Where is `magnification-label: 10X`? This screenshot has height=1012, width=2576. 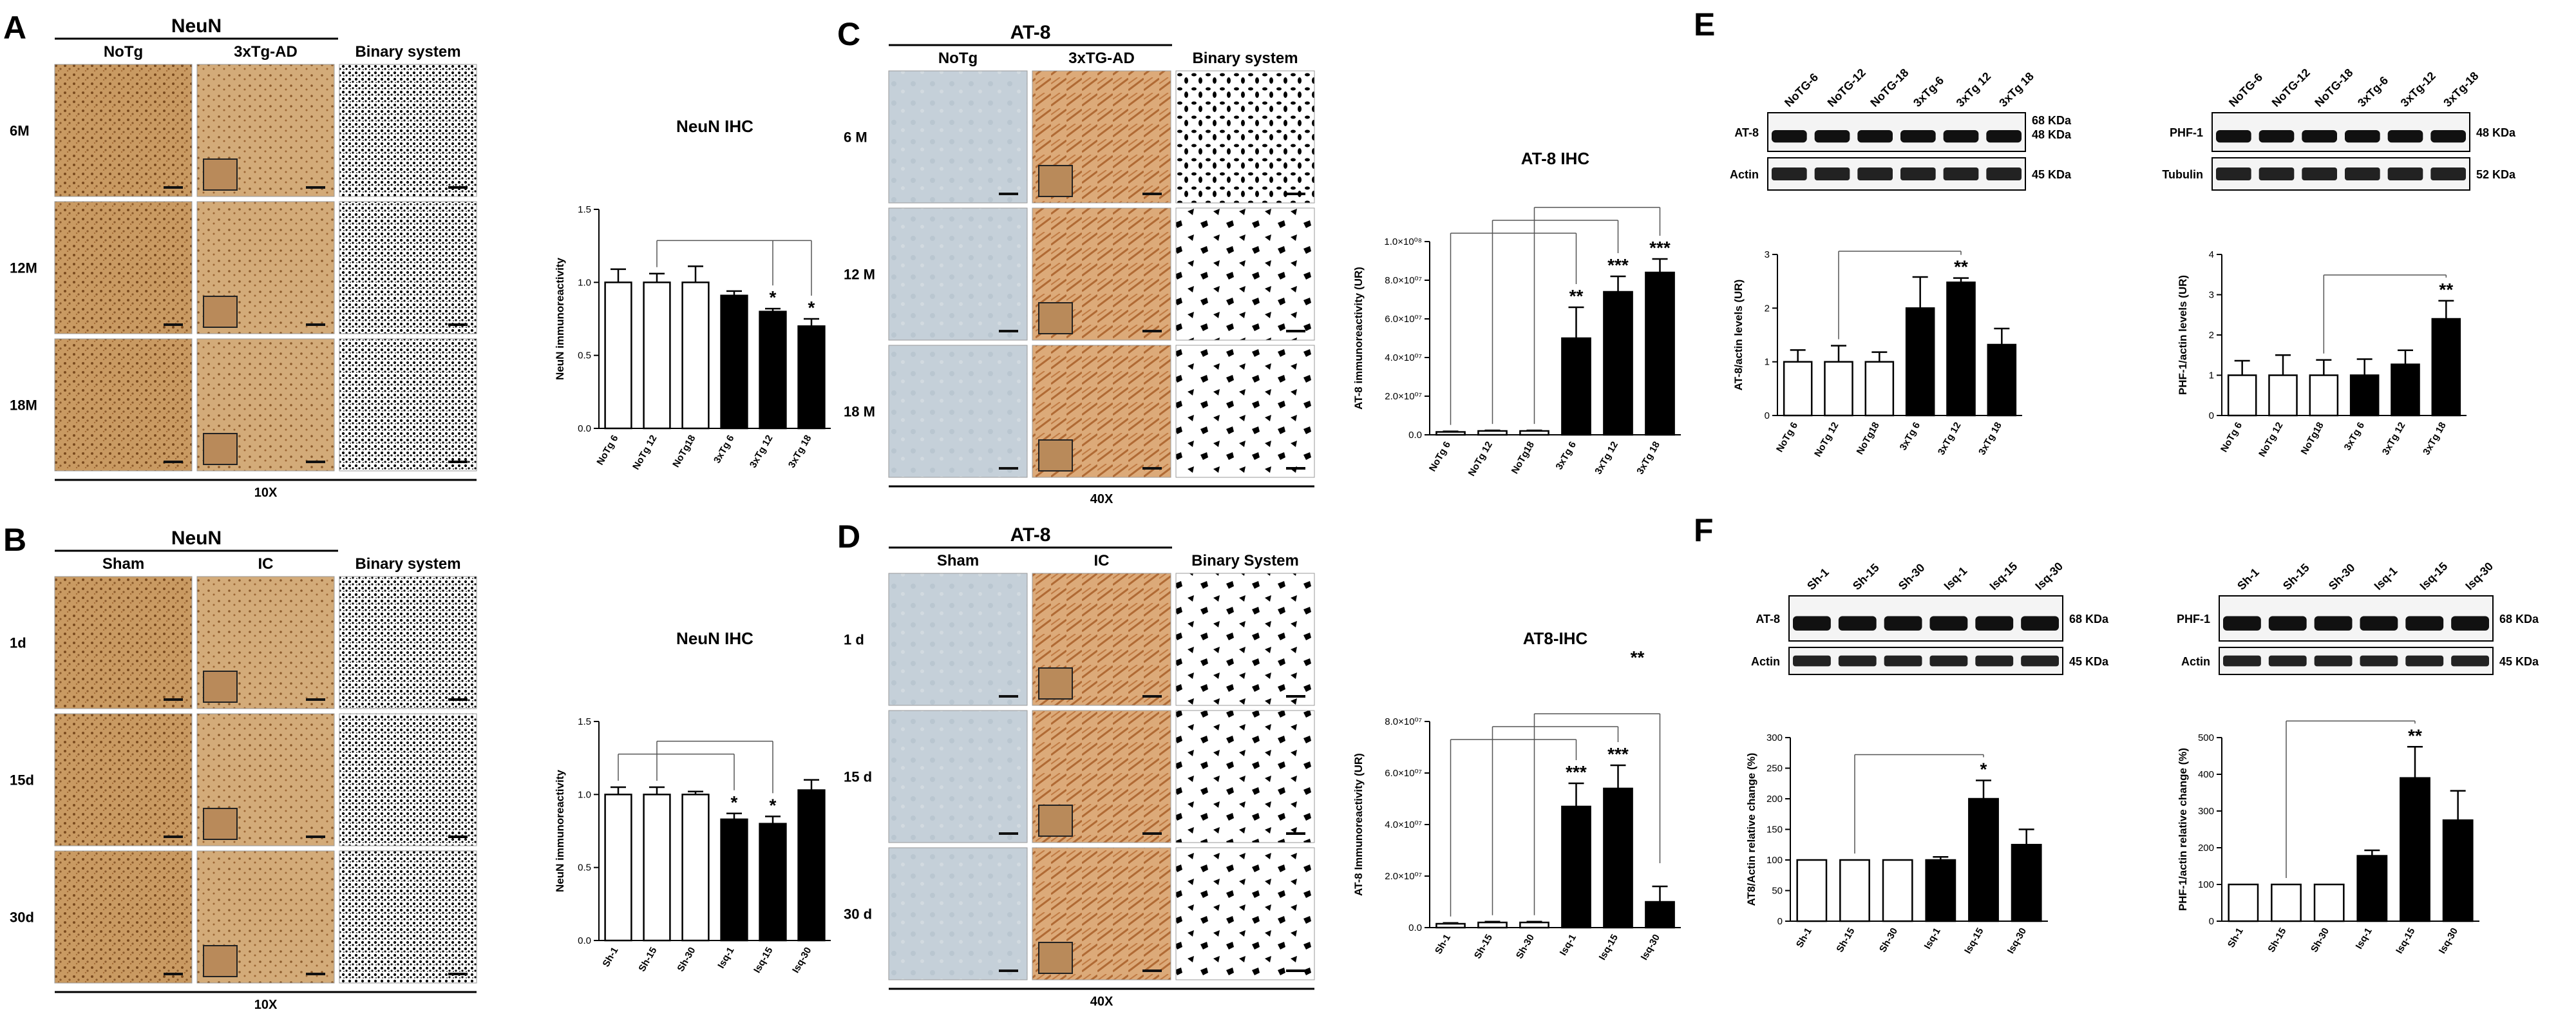
magnification-label: 10X is located at coordinates (266, 1003).